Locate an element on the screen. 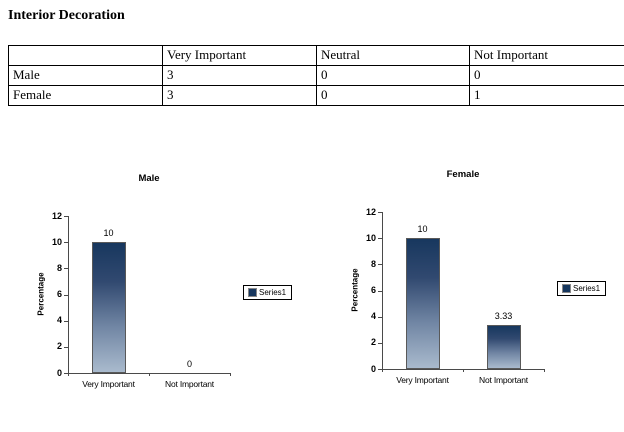 This screenshot has width=624, height=432. table-row: Male 3 0 0 is located at coordinates (316, 75).